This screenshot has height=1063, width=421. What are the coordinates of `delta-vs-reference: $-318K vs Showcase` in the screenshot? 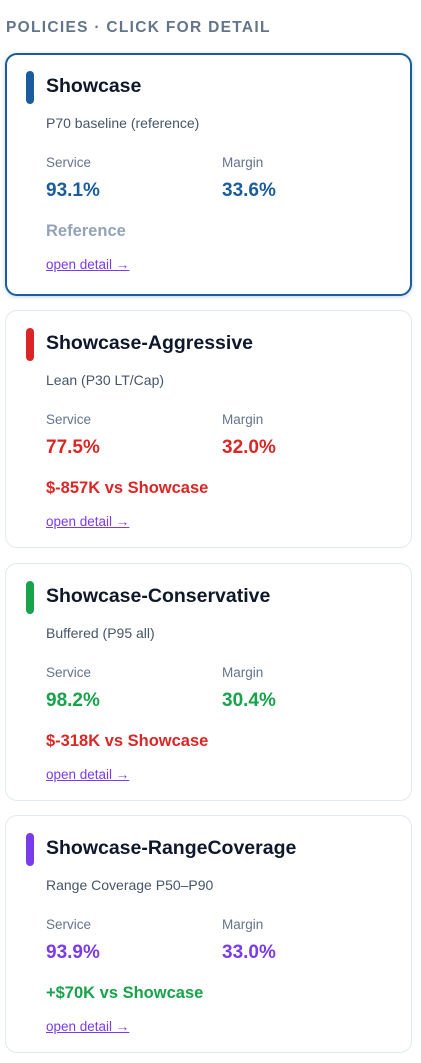 It's located at (127, 741).